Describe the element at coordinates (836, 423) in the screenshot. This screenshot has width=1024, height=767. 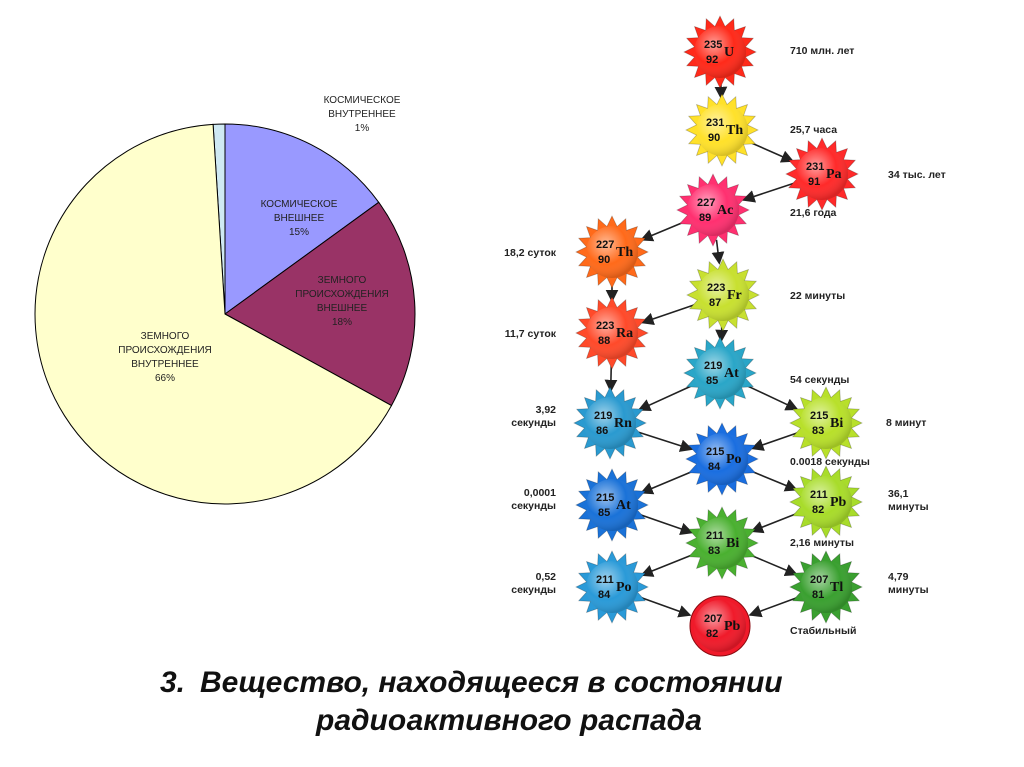
I see `nuclide-symbol: Bi` at that location.